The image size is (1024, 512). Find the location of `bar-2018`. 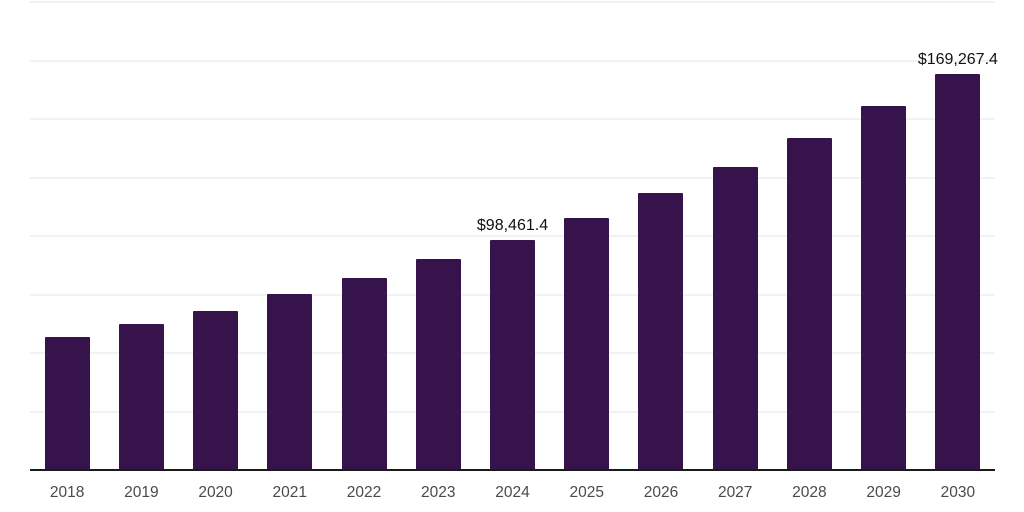

bar-2018 is located at coordinates (67, 403).